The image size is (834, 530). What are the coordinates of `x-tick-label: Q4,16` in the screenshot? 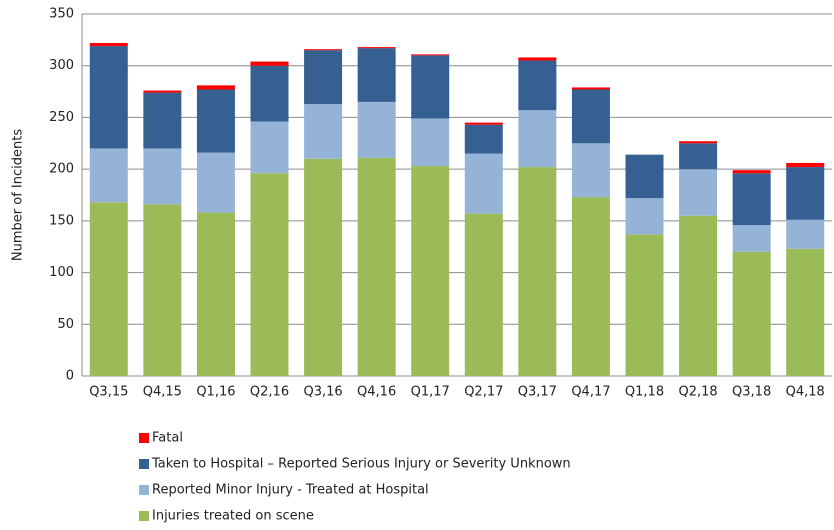 It's located at (376, 392).